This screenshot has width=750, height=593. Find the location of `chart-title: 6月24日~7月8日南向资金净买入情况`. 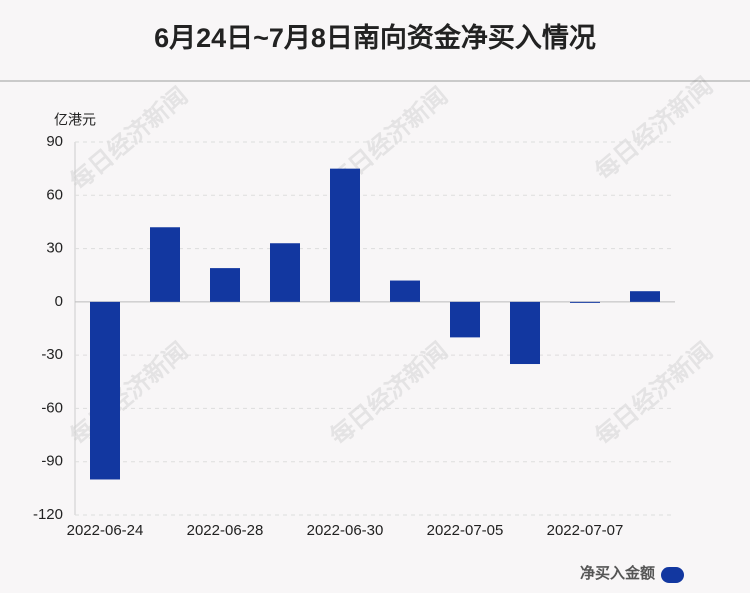

chart-title: 6月24日~7月8日南向资金净买入情况 is located at coordinates (375, 37).